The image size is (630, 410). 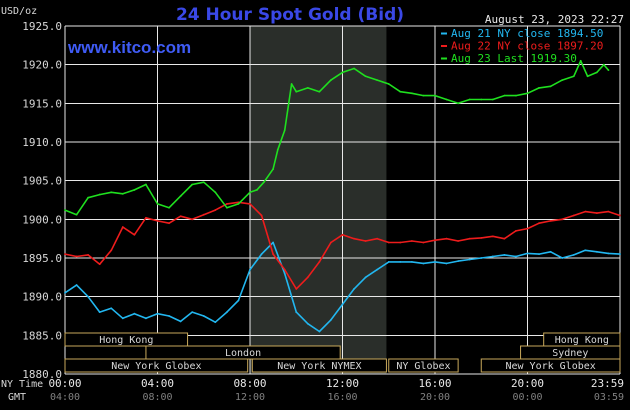 What do you see at coordinates (290, 15) in the screenshot?
I see `chart-title: 24 Hour Spot Gold (Bid)` at bounding box center [290, 15].